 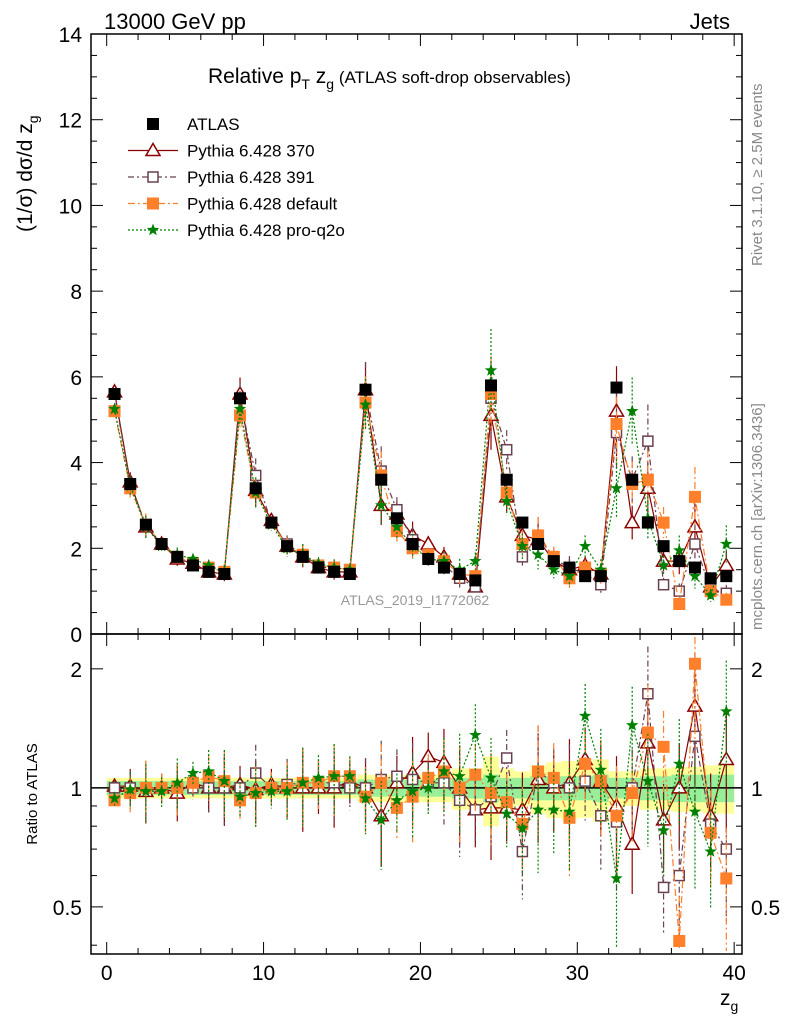 I want to click on legend-label: ATLAS, so click(x=213, y=124).